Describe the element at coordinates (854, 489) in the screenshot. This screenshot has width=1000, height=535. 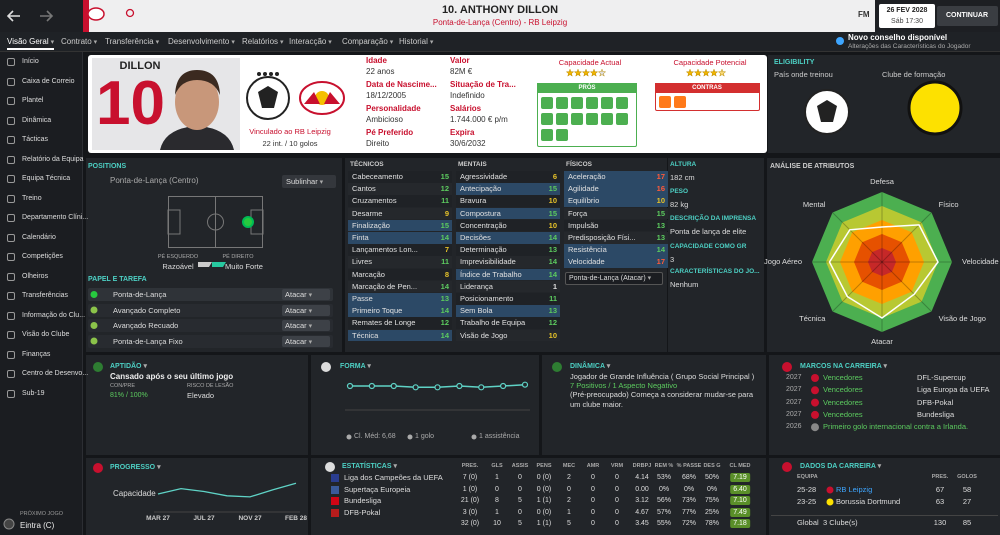
I see `career-team: RB Leipzig` at that location.